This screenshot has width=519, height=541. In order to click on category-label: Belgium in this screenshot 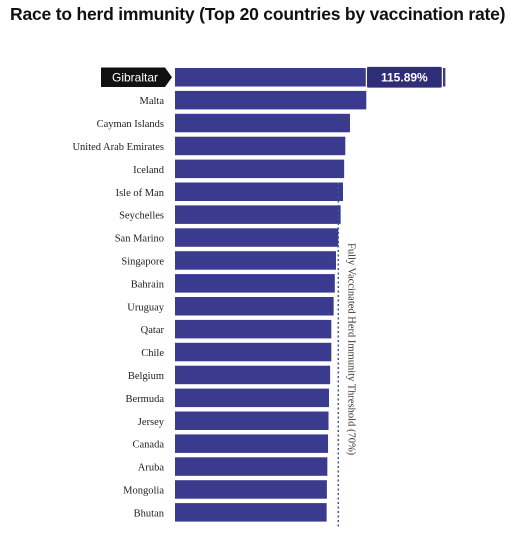, I will do `click(146, 376)`.